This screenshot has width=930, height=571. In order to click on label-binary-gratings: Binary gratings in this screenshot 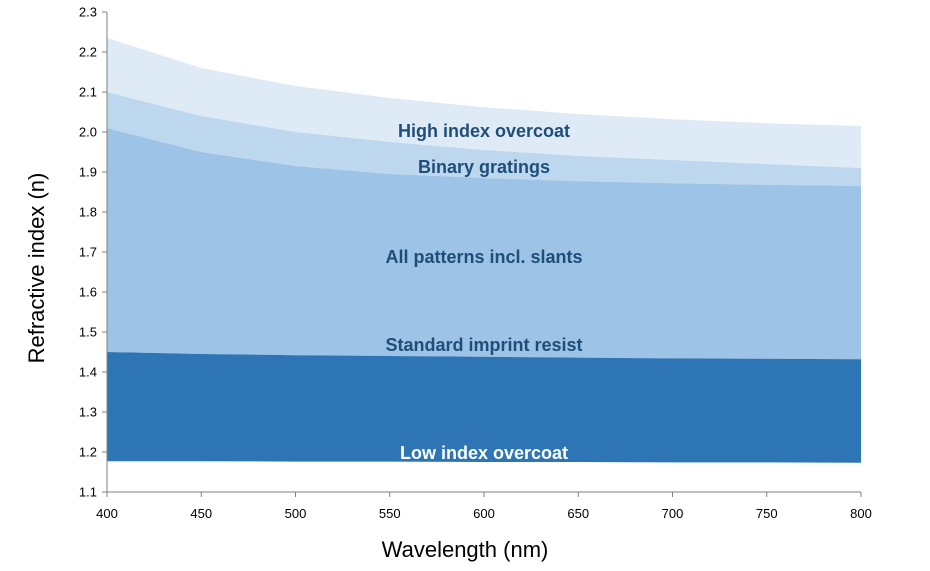, I will do `click(484, 167)`.